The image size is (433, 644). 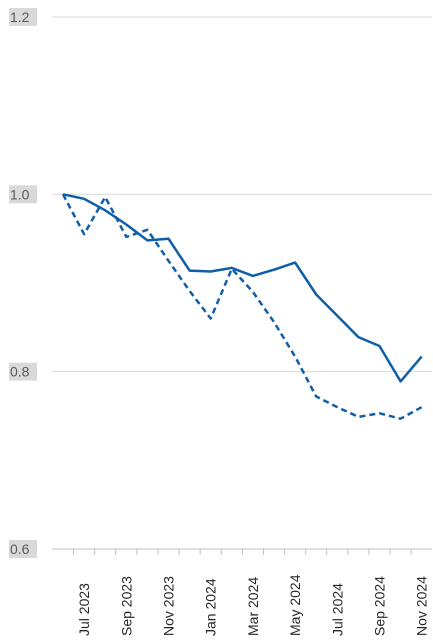 I want to click on x-tick-label: Nov 2023, so click(x=169, y=606).